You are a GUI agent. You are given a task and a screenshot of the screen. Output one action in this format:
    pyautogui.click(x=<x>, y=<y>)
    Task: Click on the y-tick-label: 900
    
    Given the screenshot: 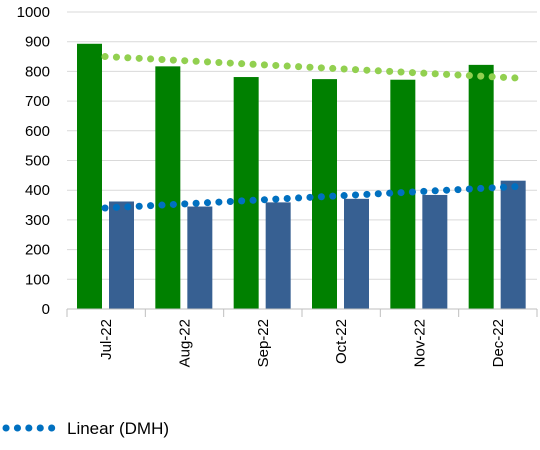 What is the action you would take?
    pyautogui.click(x=37, y=42)
    